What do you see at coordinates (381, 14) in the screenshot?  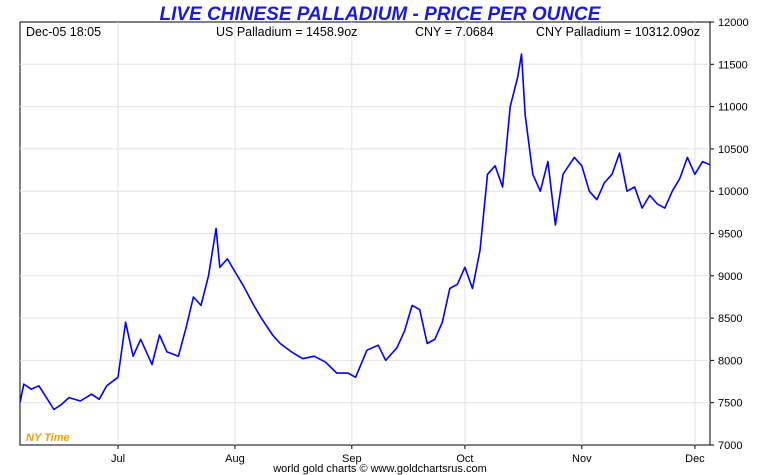 I see `chart-title: LIVE CHINESE PALLADIUM - PRICE PER OUNCE` at bounding box center [381, 14].